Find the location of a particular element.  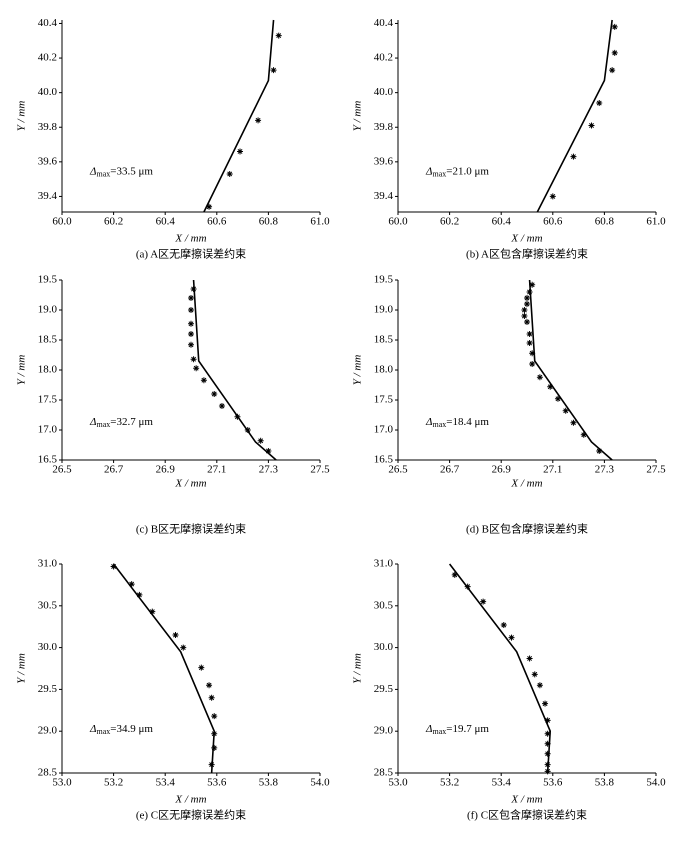

caption: (c) B区无摩擦误差约束 is located at coordinates (191, 529).